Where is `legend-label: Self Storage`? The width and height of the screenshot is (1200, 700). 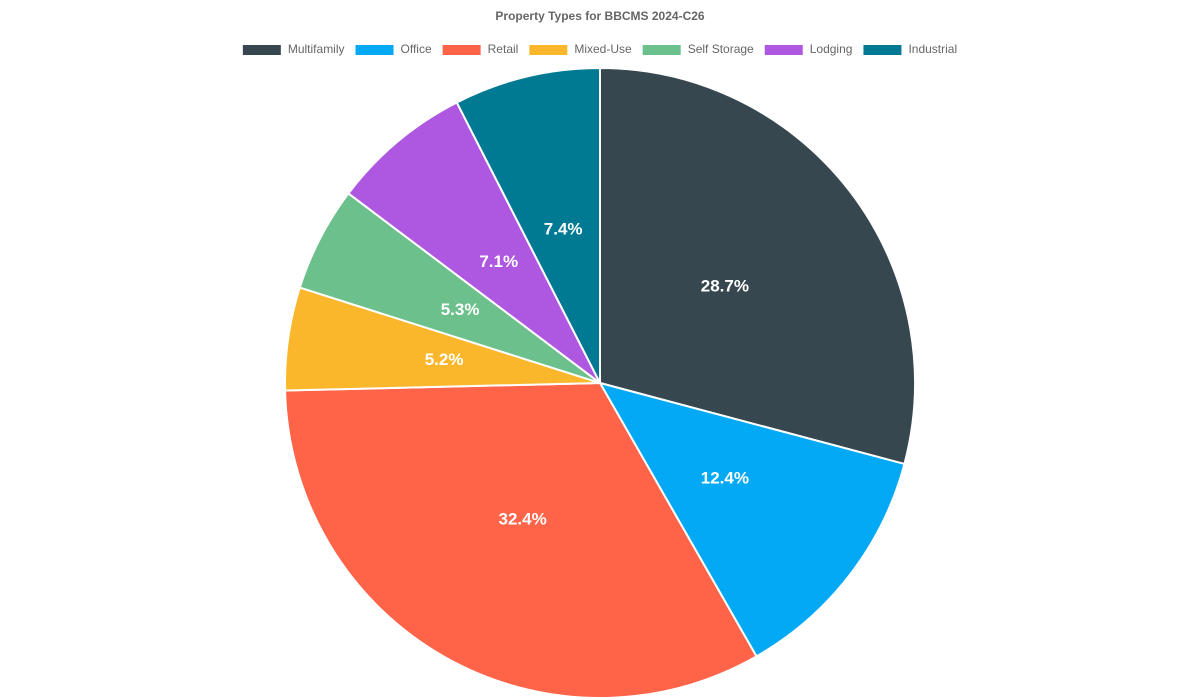 legend-label: Self Storage is located at coordinates (721, 49).